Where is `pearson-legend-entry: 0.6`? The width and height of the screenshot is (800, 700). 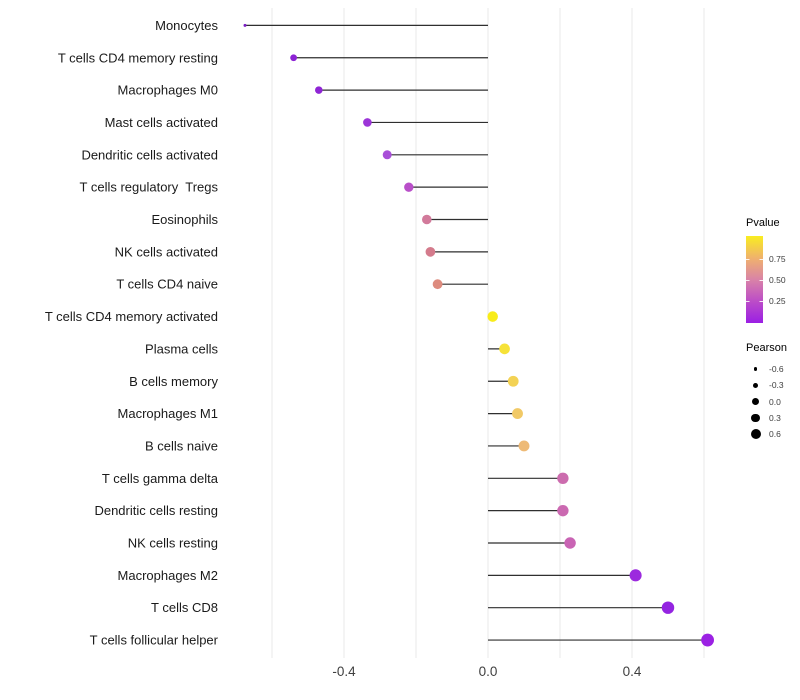
pearson-legend-entry: 0.6 is located at coordinates (766, 434).